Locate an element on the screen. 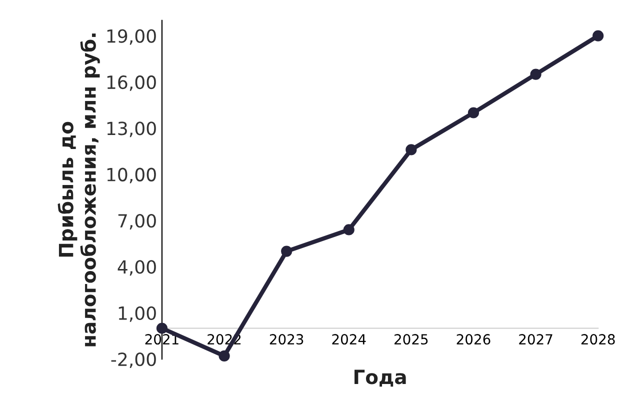 The width and height of the screenshot is (623, 408). y-tick-label: -2,00 is located at coordinates (133, 360).